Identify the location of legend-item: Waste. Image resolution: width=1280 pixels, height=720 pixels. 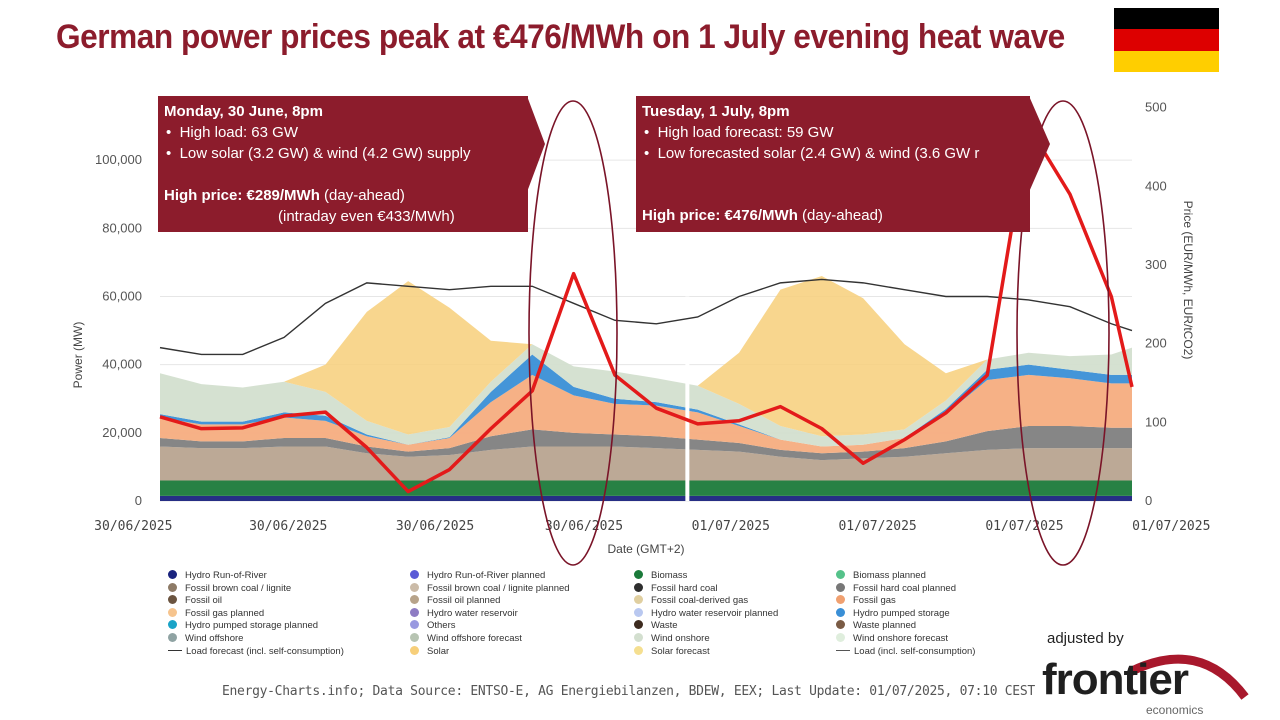
(656, 625).